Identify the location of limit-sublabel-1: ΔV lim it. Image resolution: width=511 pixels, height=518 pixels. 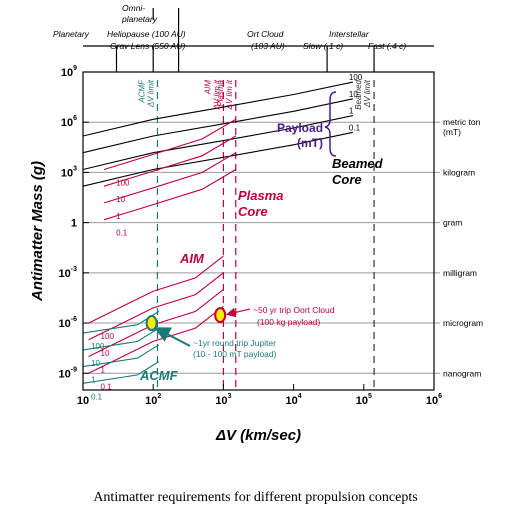
(216, 94).